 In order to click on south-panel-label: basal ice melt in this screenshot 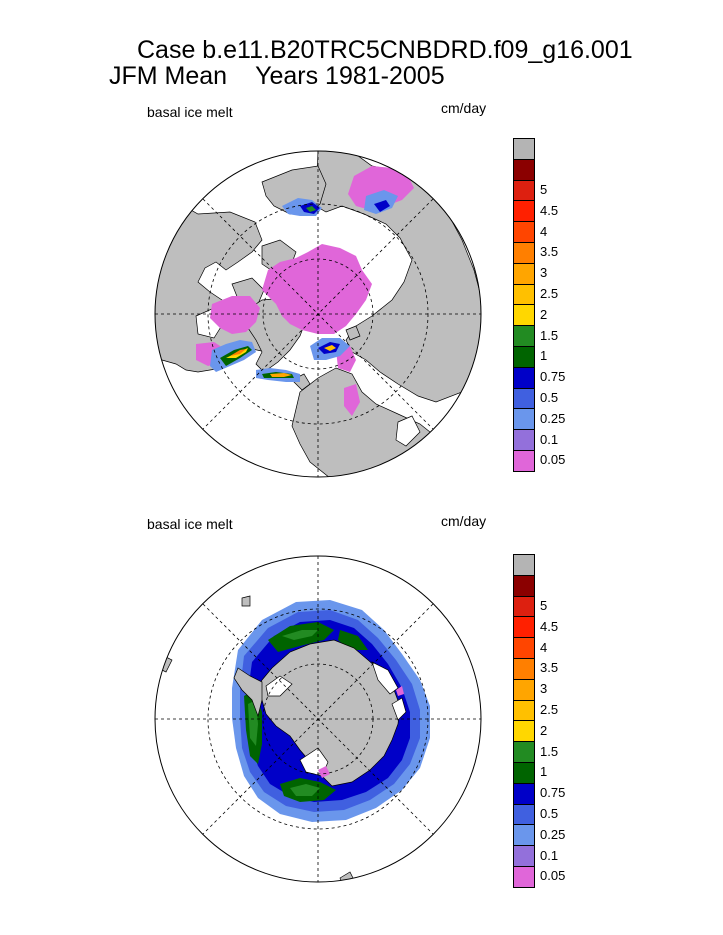, I will do `click(190, 524)`.